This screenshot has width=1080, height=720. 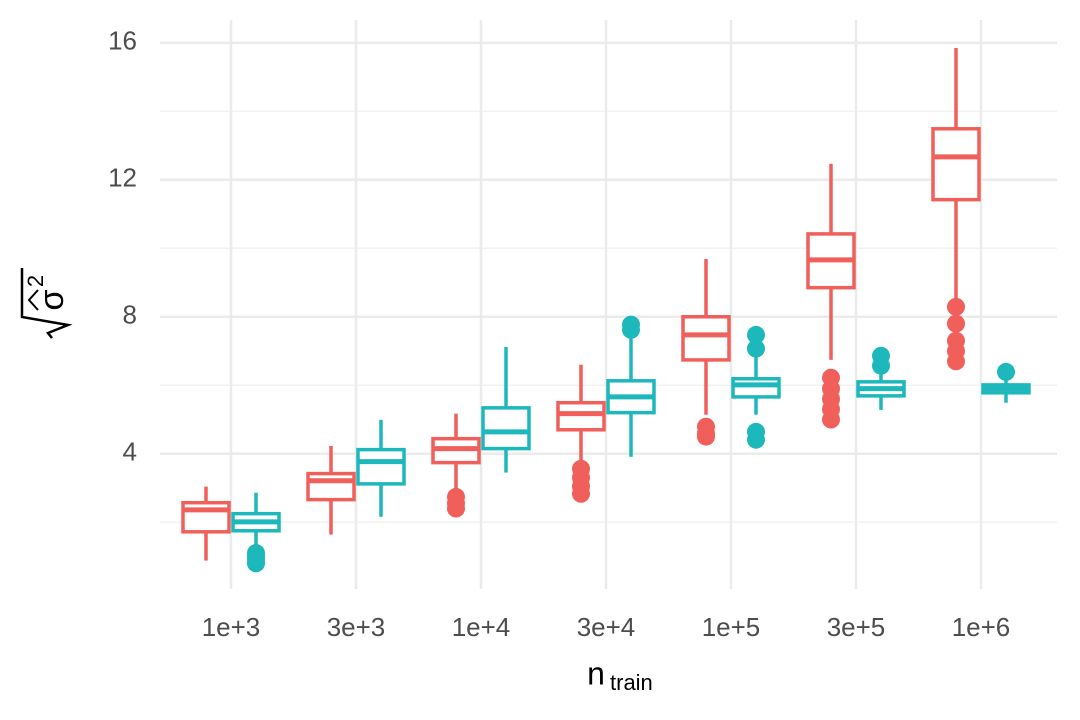 I want to click on x-title-base: n, so click(x=596, y=673).